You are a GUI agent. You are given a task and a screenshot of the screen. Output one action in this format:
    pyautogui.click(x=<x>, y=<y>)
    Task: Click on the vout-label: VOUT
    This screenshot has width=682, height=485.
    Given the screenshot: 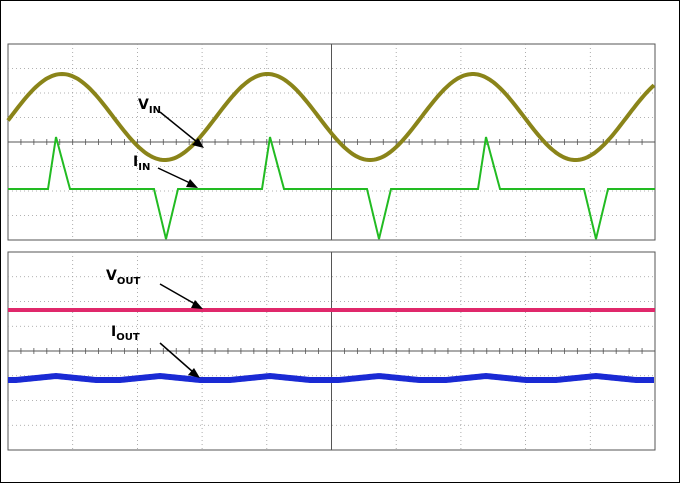 What is the action you would take?
    pyautogui.click(x=123, y=277)
    